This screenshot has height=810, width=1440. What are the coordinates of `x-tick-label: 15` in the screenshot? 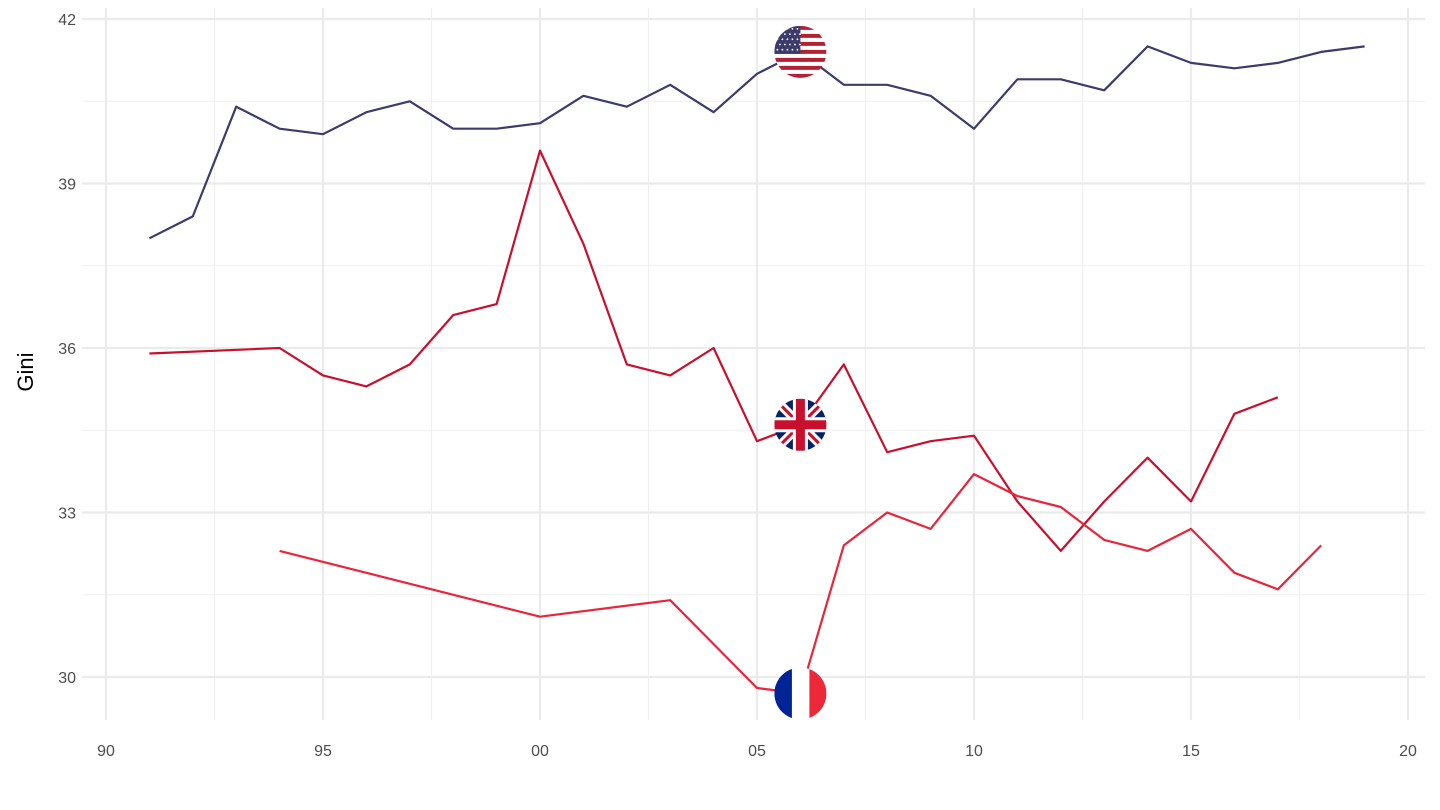 It's located at (1191, 751).